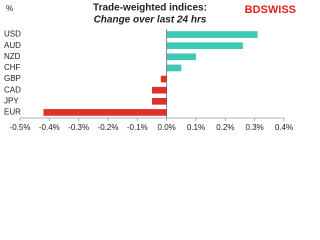 The height and width of the screenshot is (240, 320). I want to click on x-tick-label: -0.3%, so click(78, 127).